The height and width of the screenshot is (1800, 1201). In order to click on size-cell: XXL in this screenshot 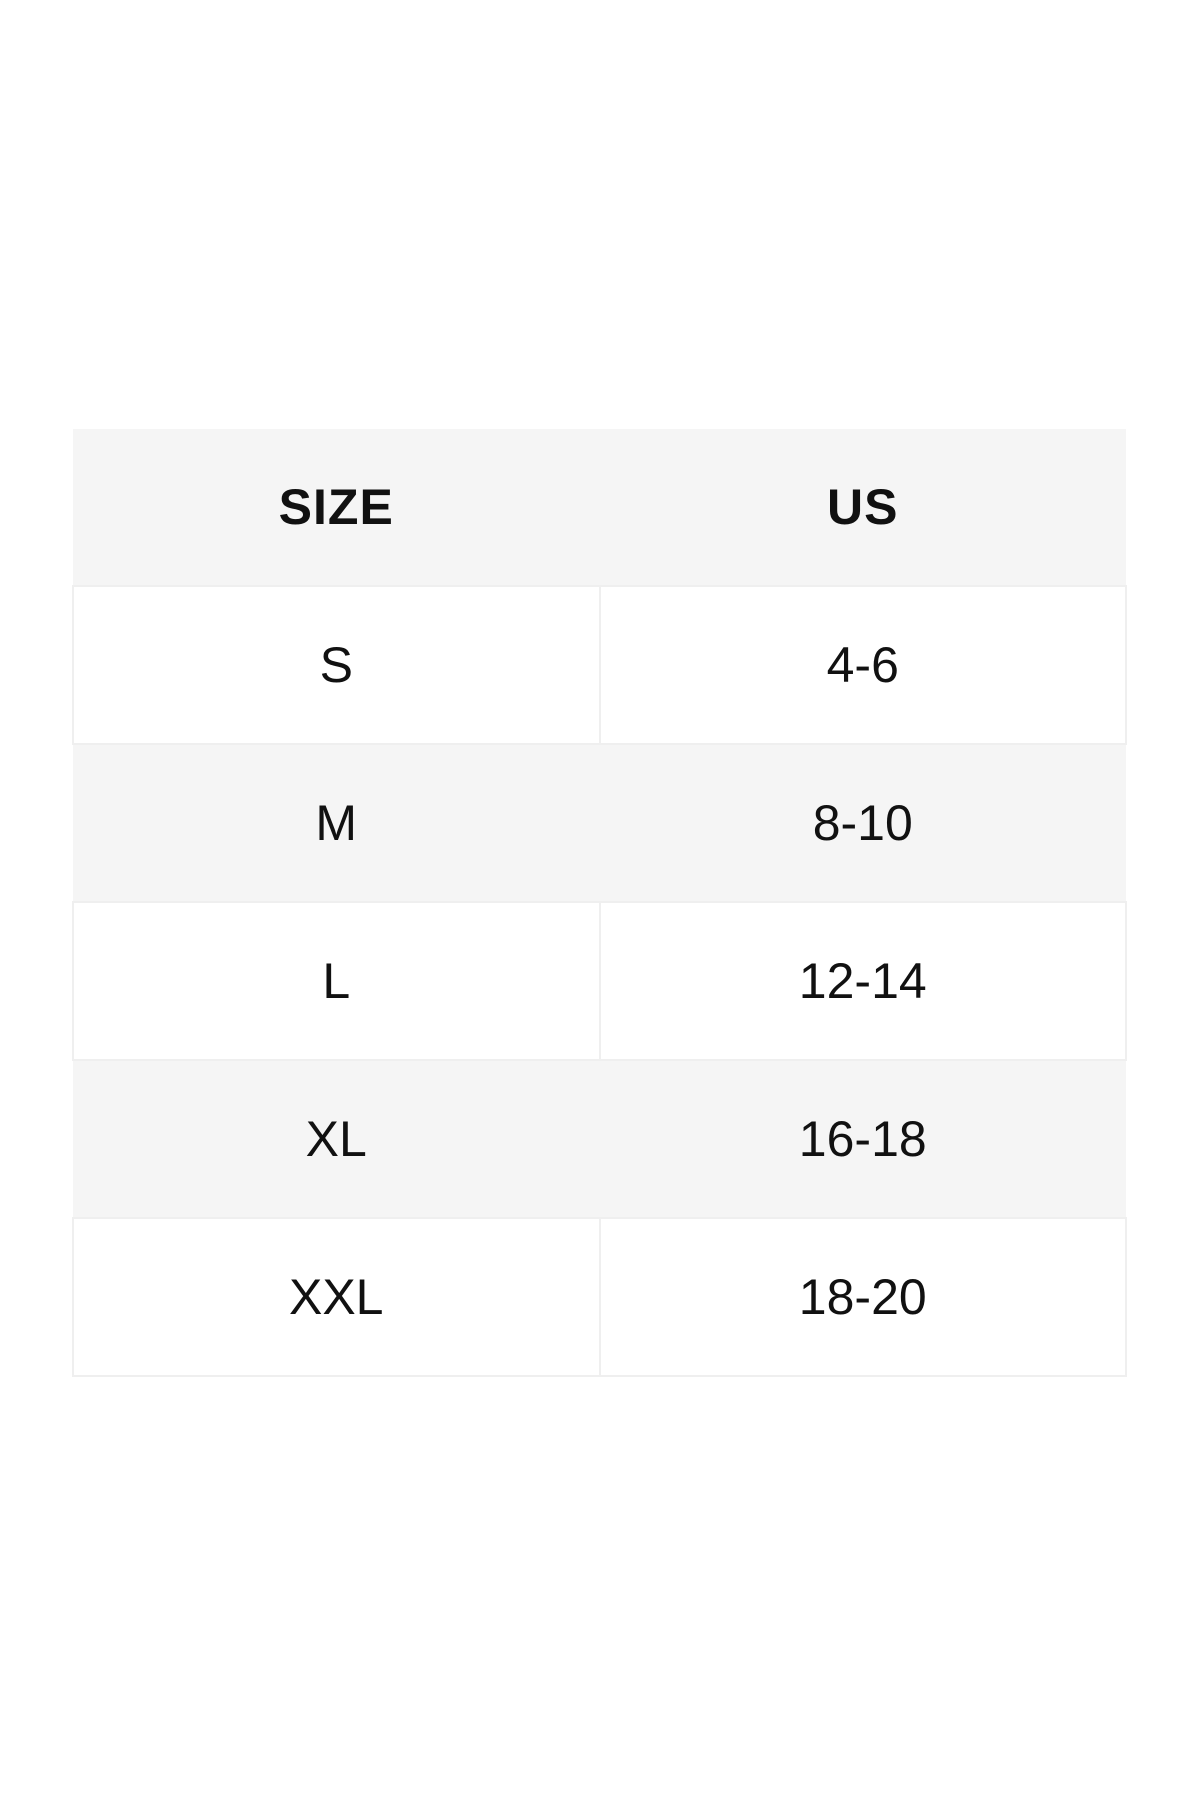, I will do `click(336, 1297)`.